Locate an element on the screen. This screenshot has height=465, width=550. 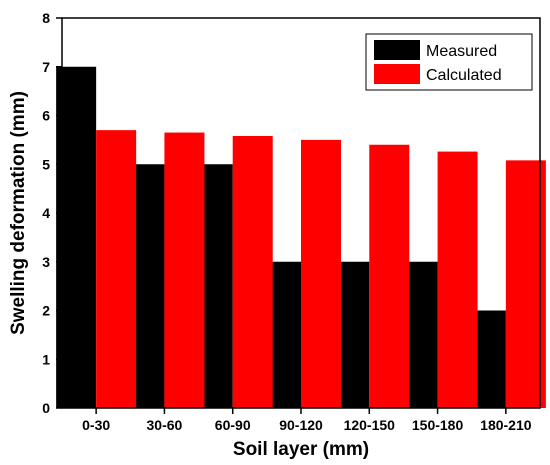
x-tick-label: 120-150 is located at coordinates (370, 425).